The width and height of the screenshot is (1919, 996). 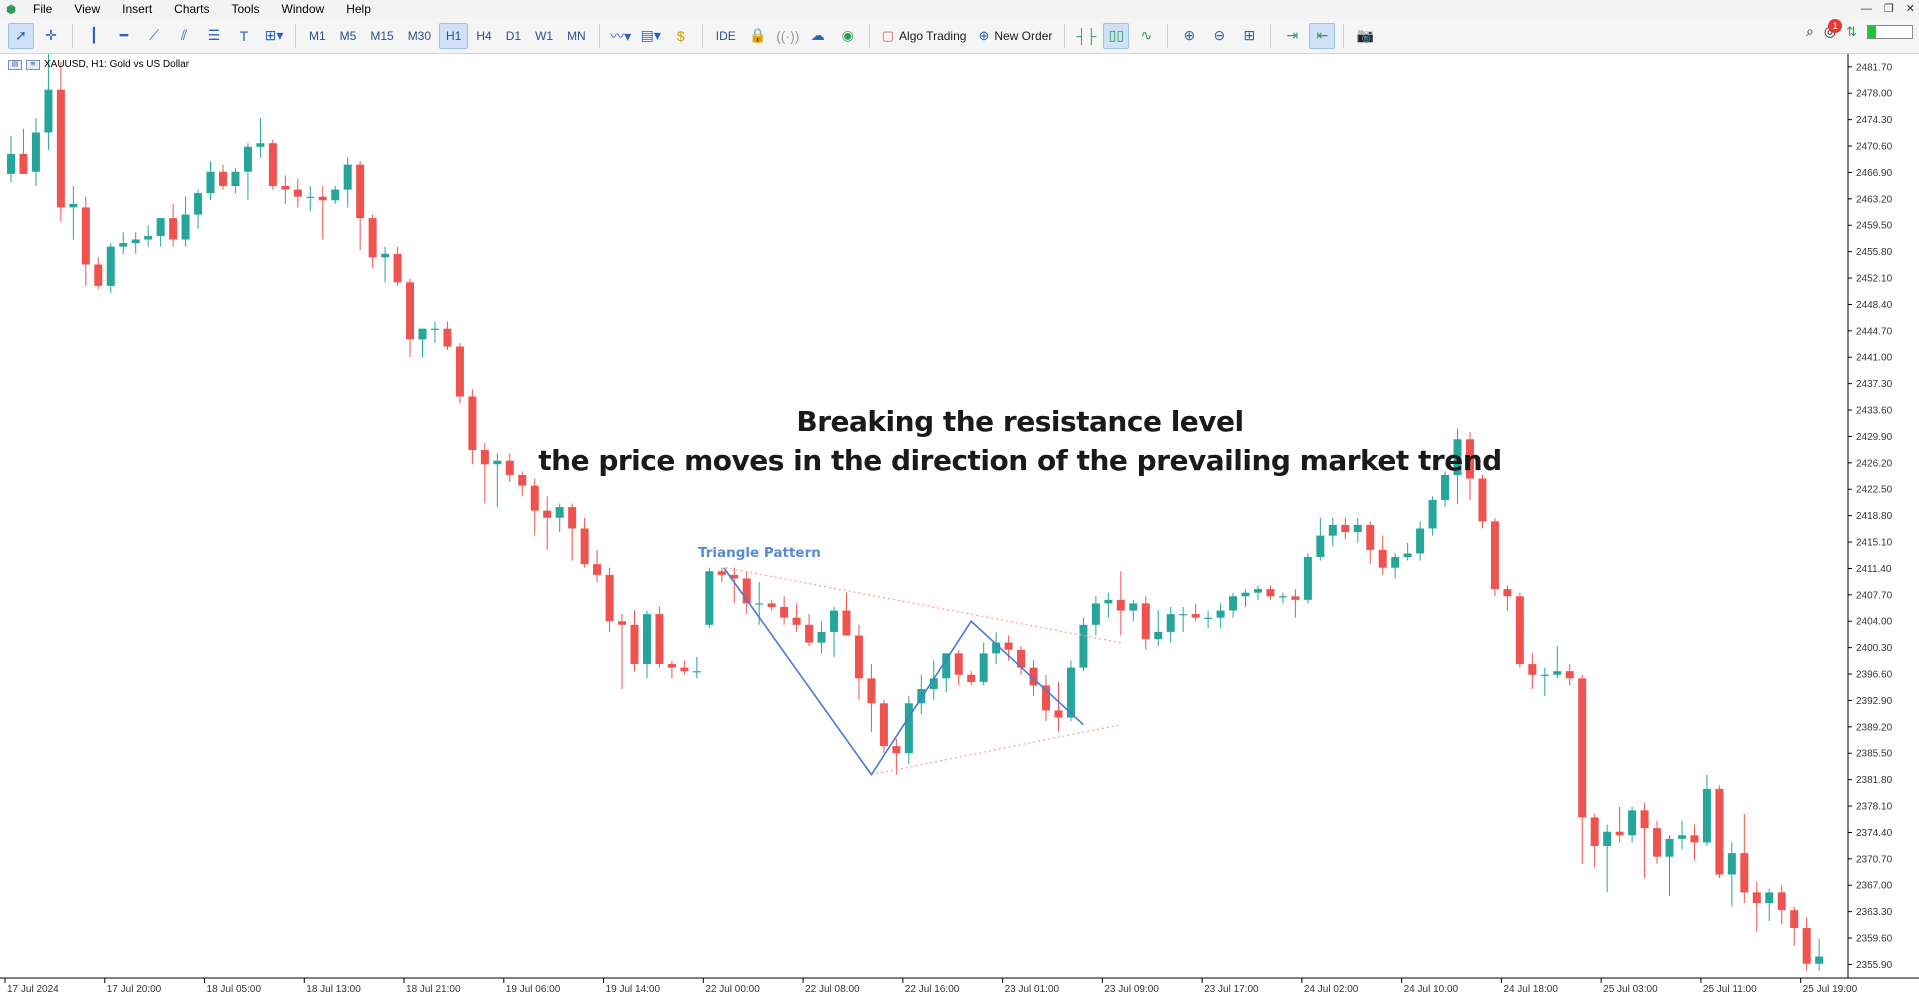 What do you see at coordinates (192, 9) in the screenshot?
I see `menu-charts: Charts` at bounding box center [192, 9].